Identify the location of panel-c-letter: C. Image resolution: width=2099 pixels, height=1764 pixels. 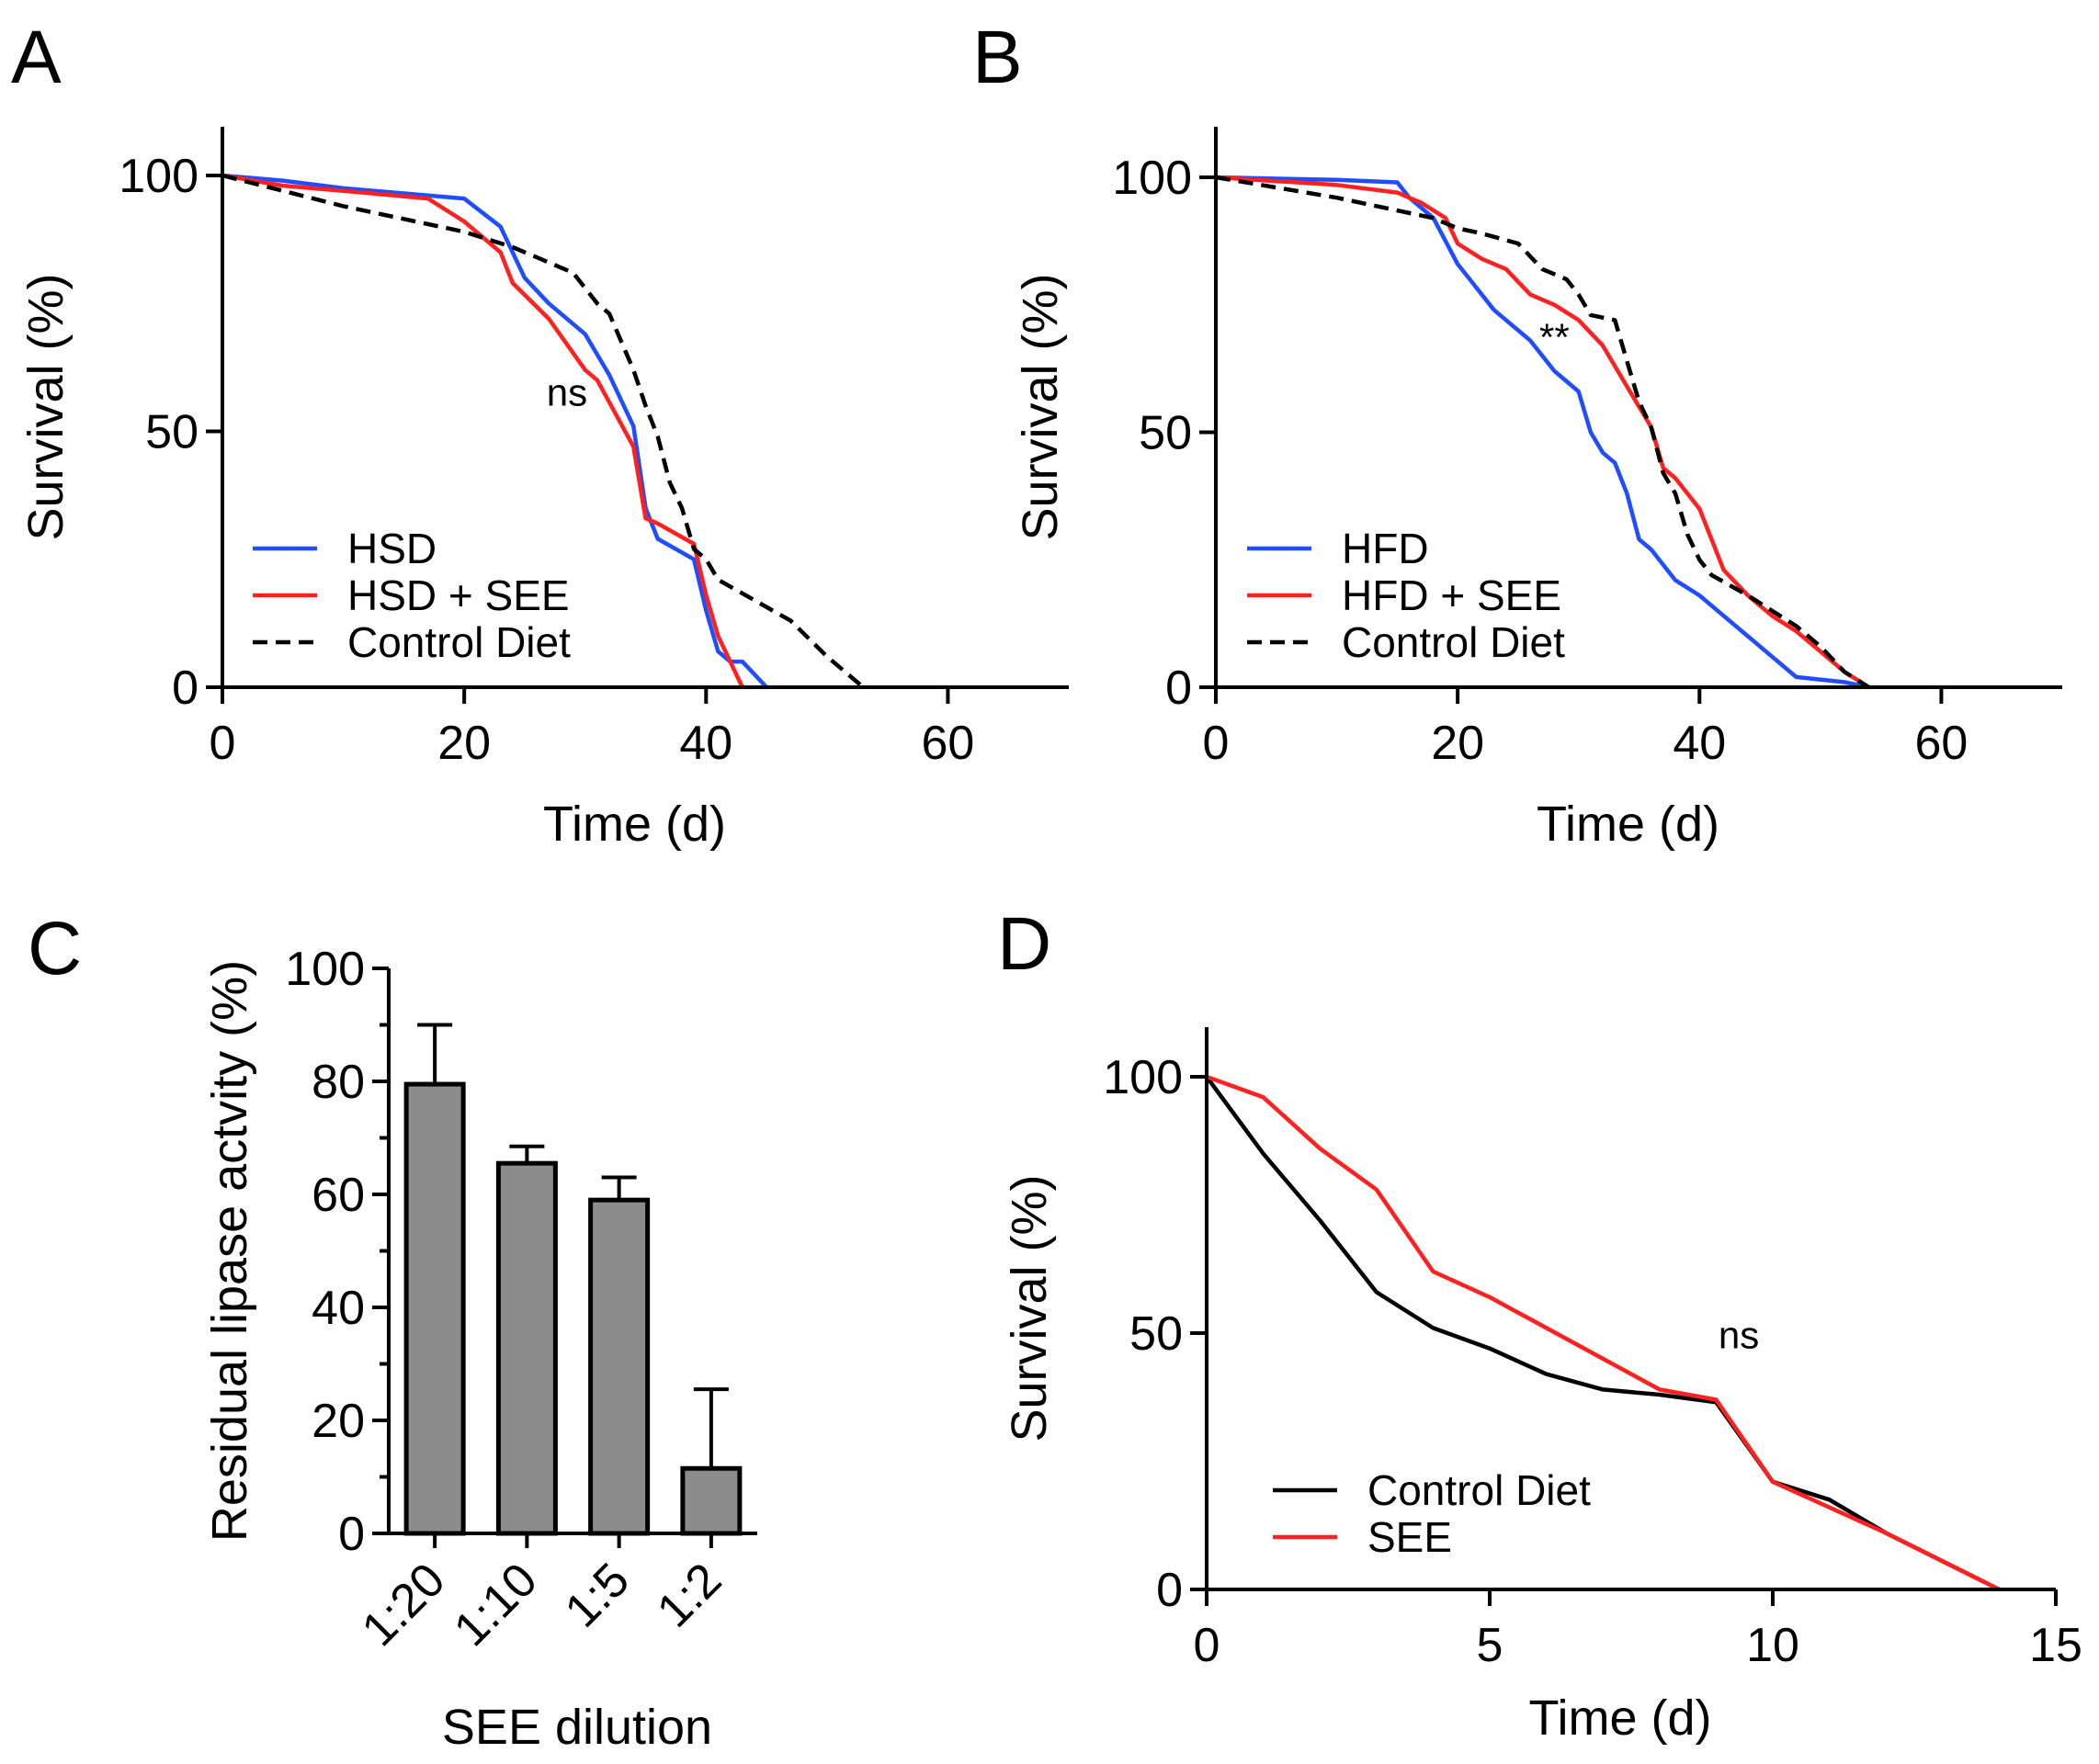
(55, 949).